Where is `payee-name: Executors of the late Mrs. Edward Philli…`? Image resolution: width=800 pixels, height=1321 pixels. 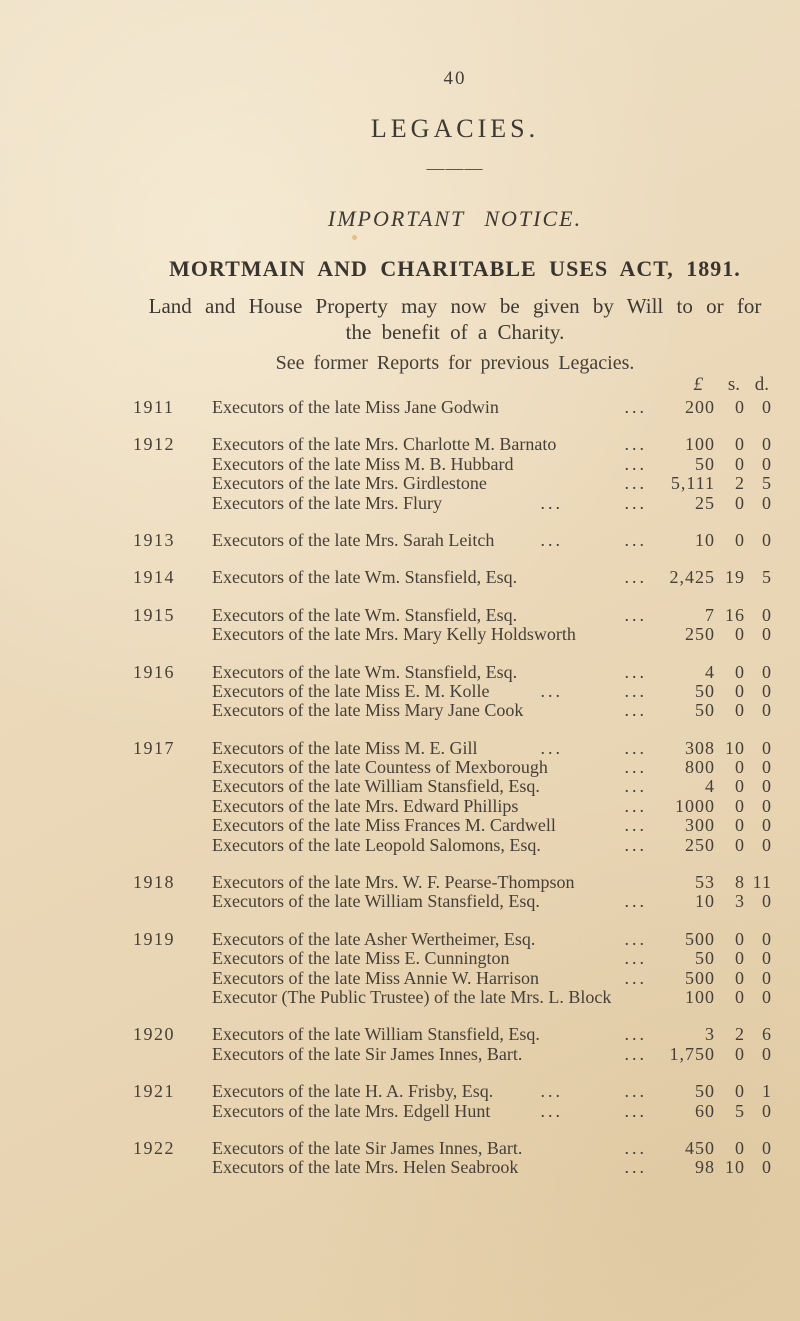 payee-name: Executors of the late Mrs. Edward Philli… is located at coordinates (429, 805).